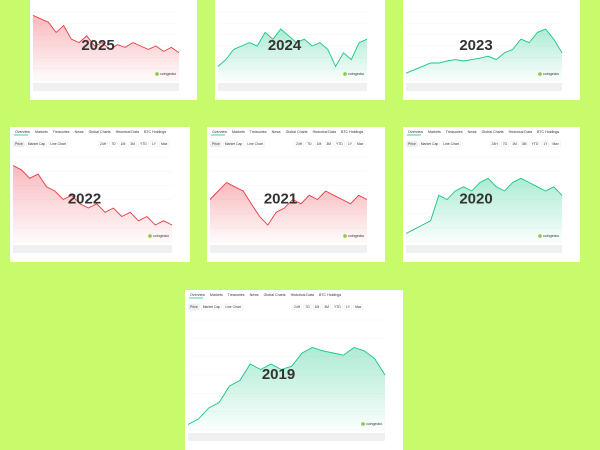 This screenshot has height=450, width=600. I want to click on year-label: 2020, so click(475, 198).